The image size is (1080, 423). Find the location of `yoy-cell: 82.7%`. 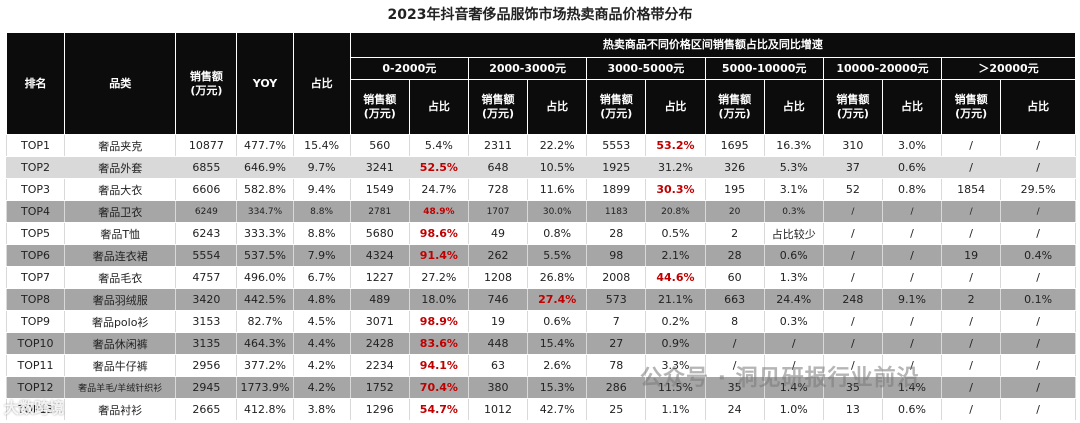

yoy-cell: 82.7% is located at coordinates (265, 321).